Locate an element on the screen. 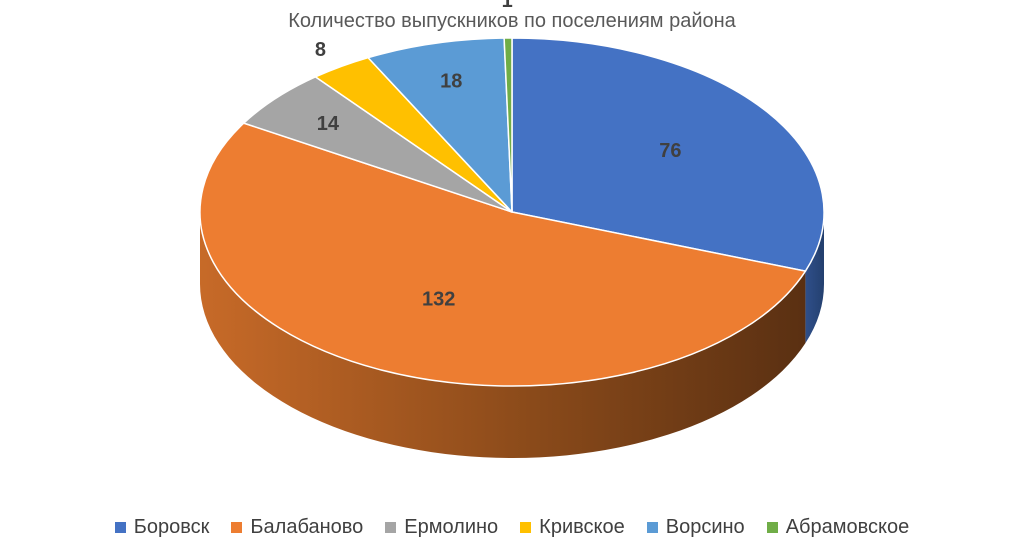 This screenshot has height=560, width=1024. legend-label: Балабаново is located at coordinates (307, 527).